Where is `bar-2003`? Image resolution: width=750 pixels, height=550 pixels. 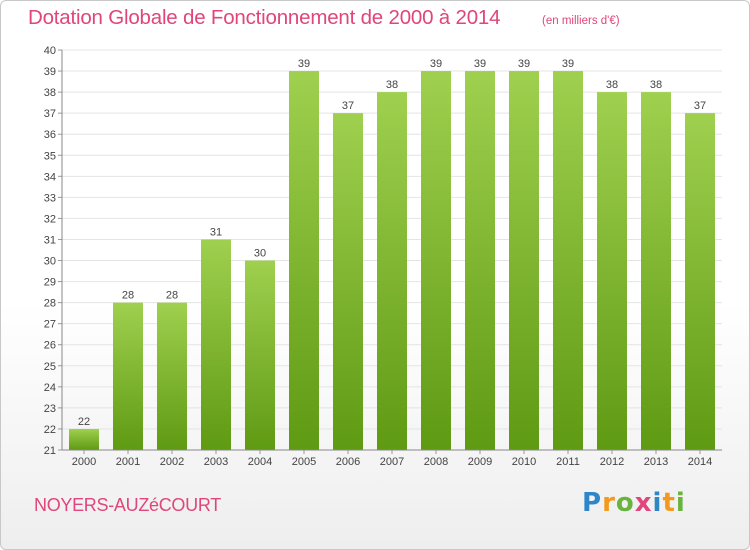 bar-2003 is located at coordinates (216, 344).